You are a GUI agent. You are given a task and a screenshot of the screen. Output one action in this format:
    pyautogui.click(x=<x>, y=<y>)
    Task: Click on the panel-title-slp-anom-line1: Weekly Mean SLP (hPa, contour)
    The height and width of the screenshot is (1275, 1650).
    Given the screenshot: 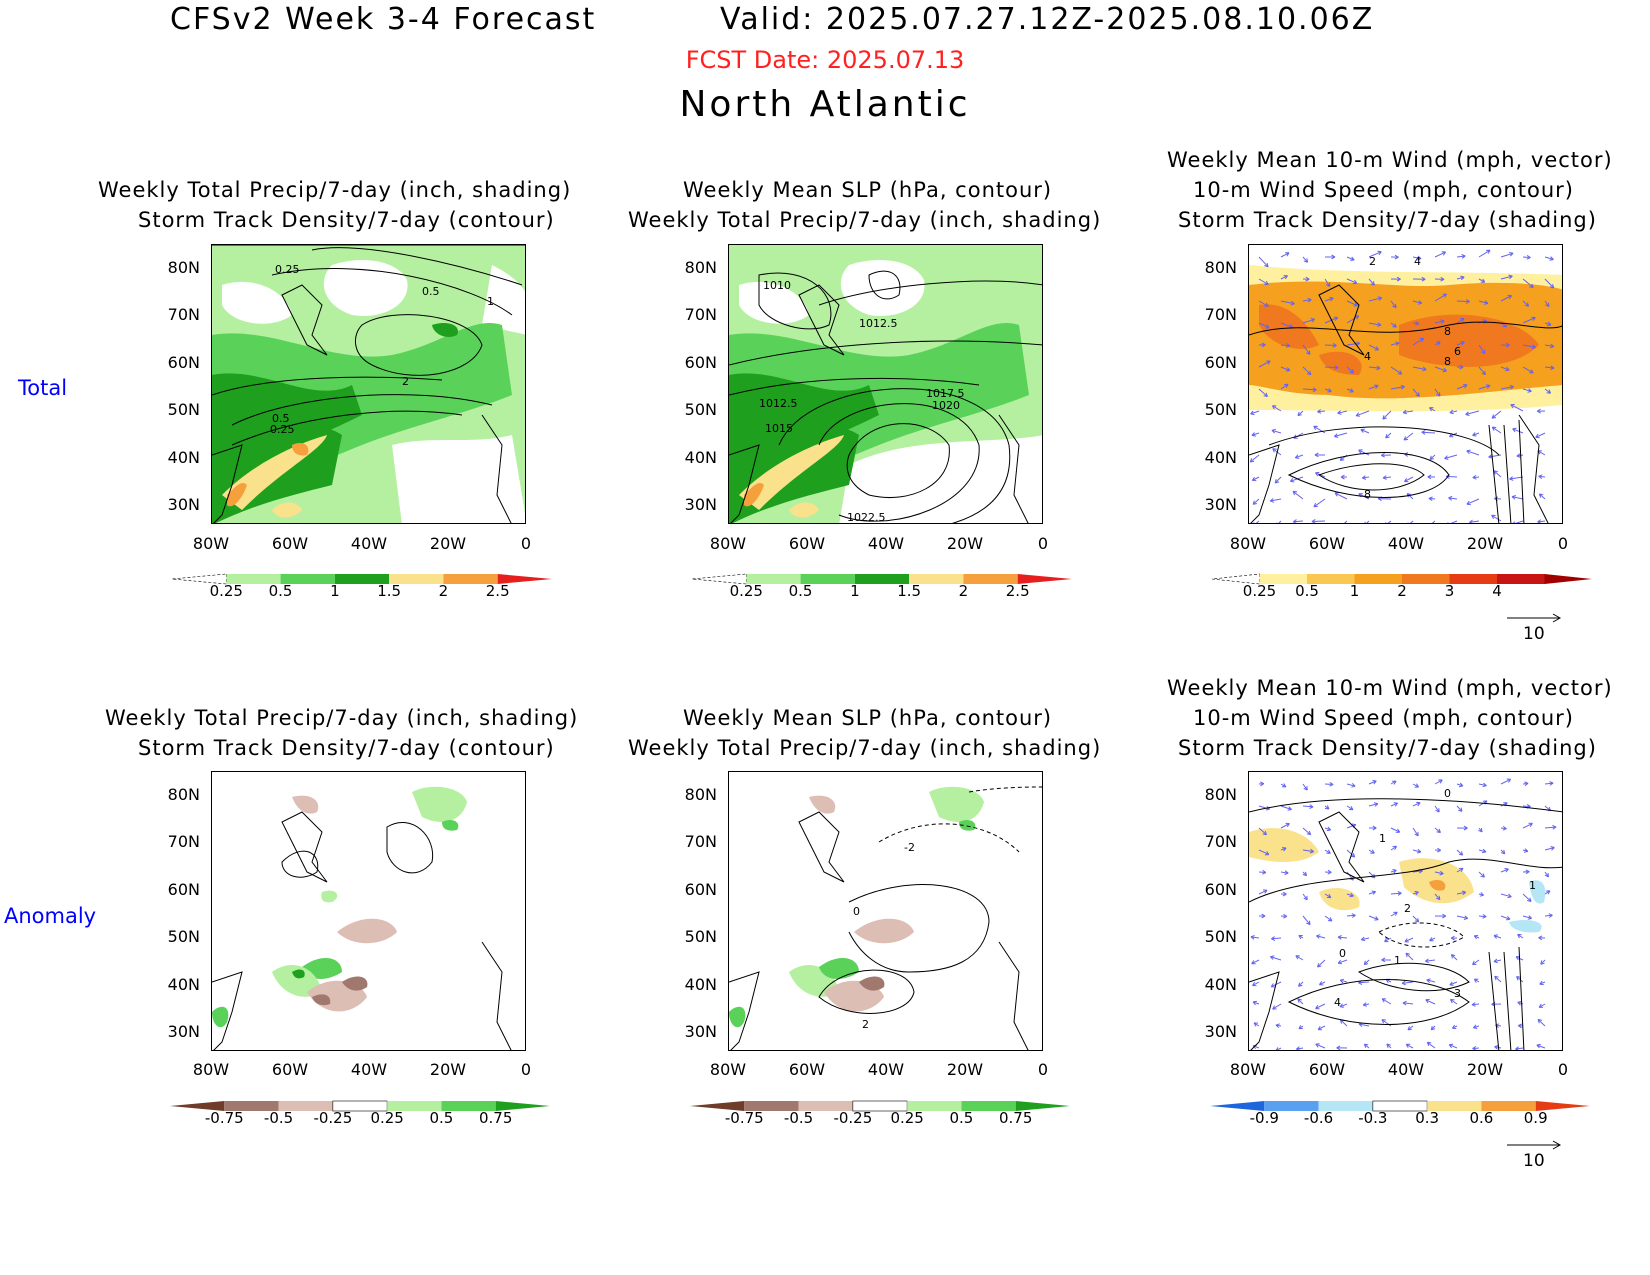 What is the action you would take?
    pyautogui.click(x=868, y=718)
    